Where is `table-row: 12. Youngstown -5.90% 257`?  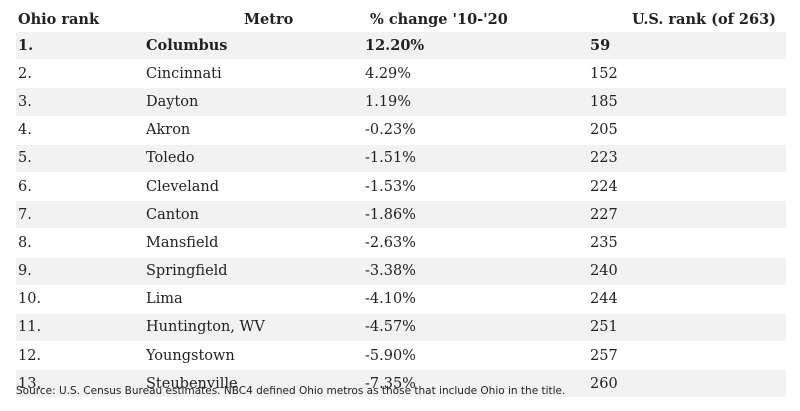
table-row: 12. Youngstown -5.90% 257 is located at coordinates (401, 356).